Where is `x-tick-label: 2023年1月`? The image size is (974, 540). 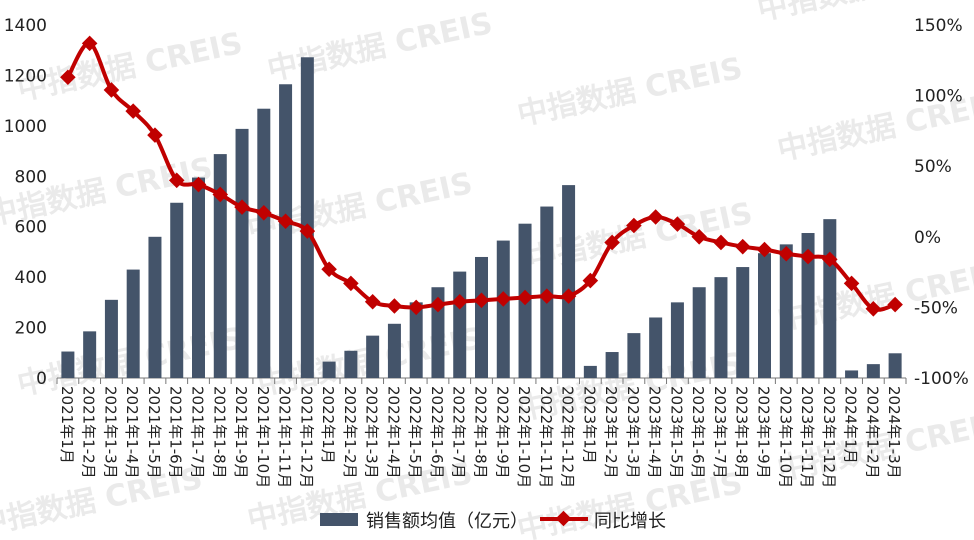 x-tick-label: 2023年1月 is located at coordinates (589, 425).